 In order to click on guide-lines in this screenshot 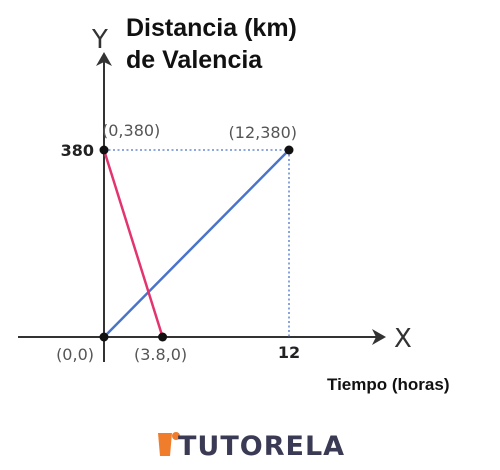, I will do `click(197, 243)`.